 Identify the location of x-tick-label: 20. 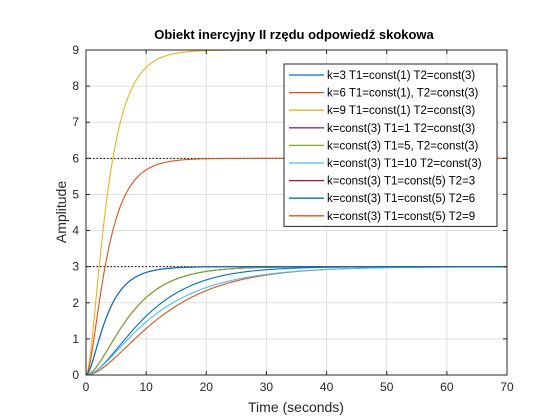
(207, 387).